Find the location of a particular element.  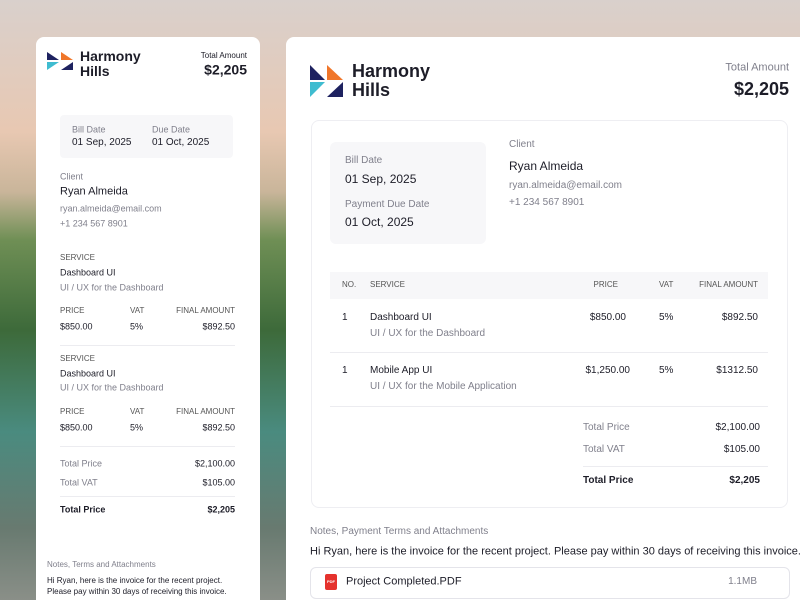

service: Mobile App UI is located at coordinates (401, 370).